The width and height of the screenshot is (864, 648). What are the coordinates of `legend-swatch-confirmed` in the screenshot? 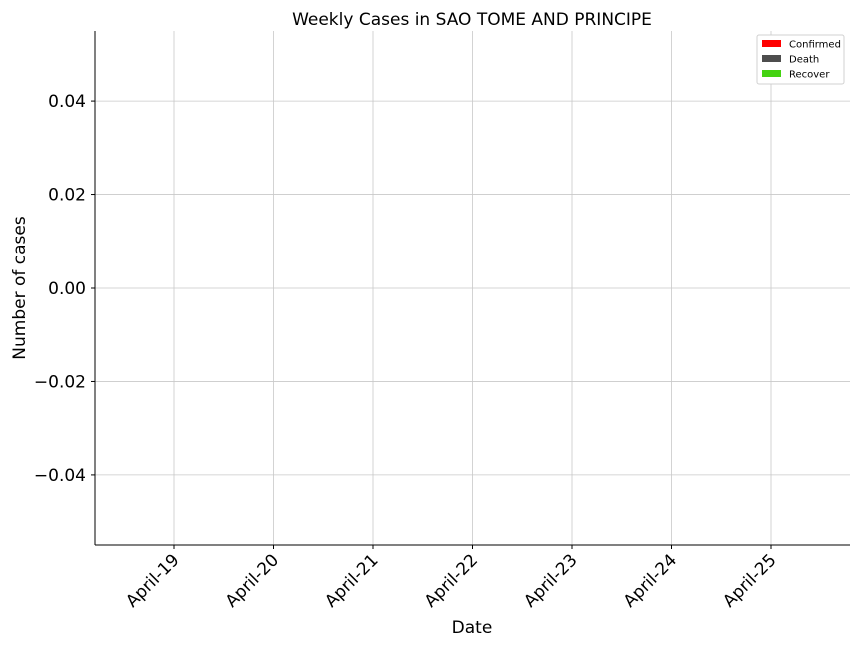 It's located at (771, 43).